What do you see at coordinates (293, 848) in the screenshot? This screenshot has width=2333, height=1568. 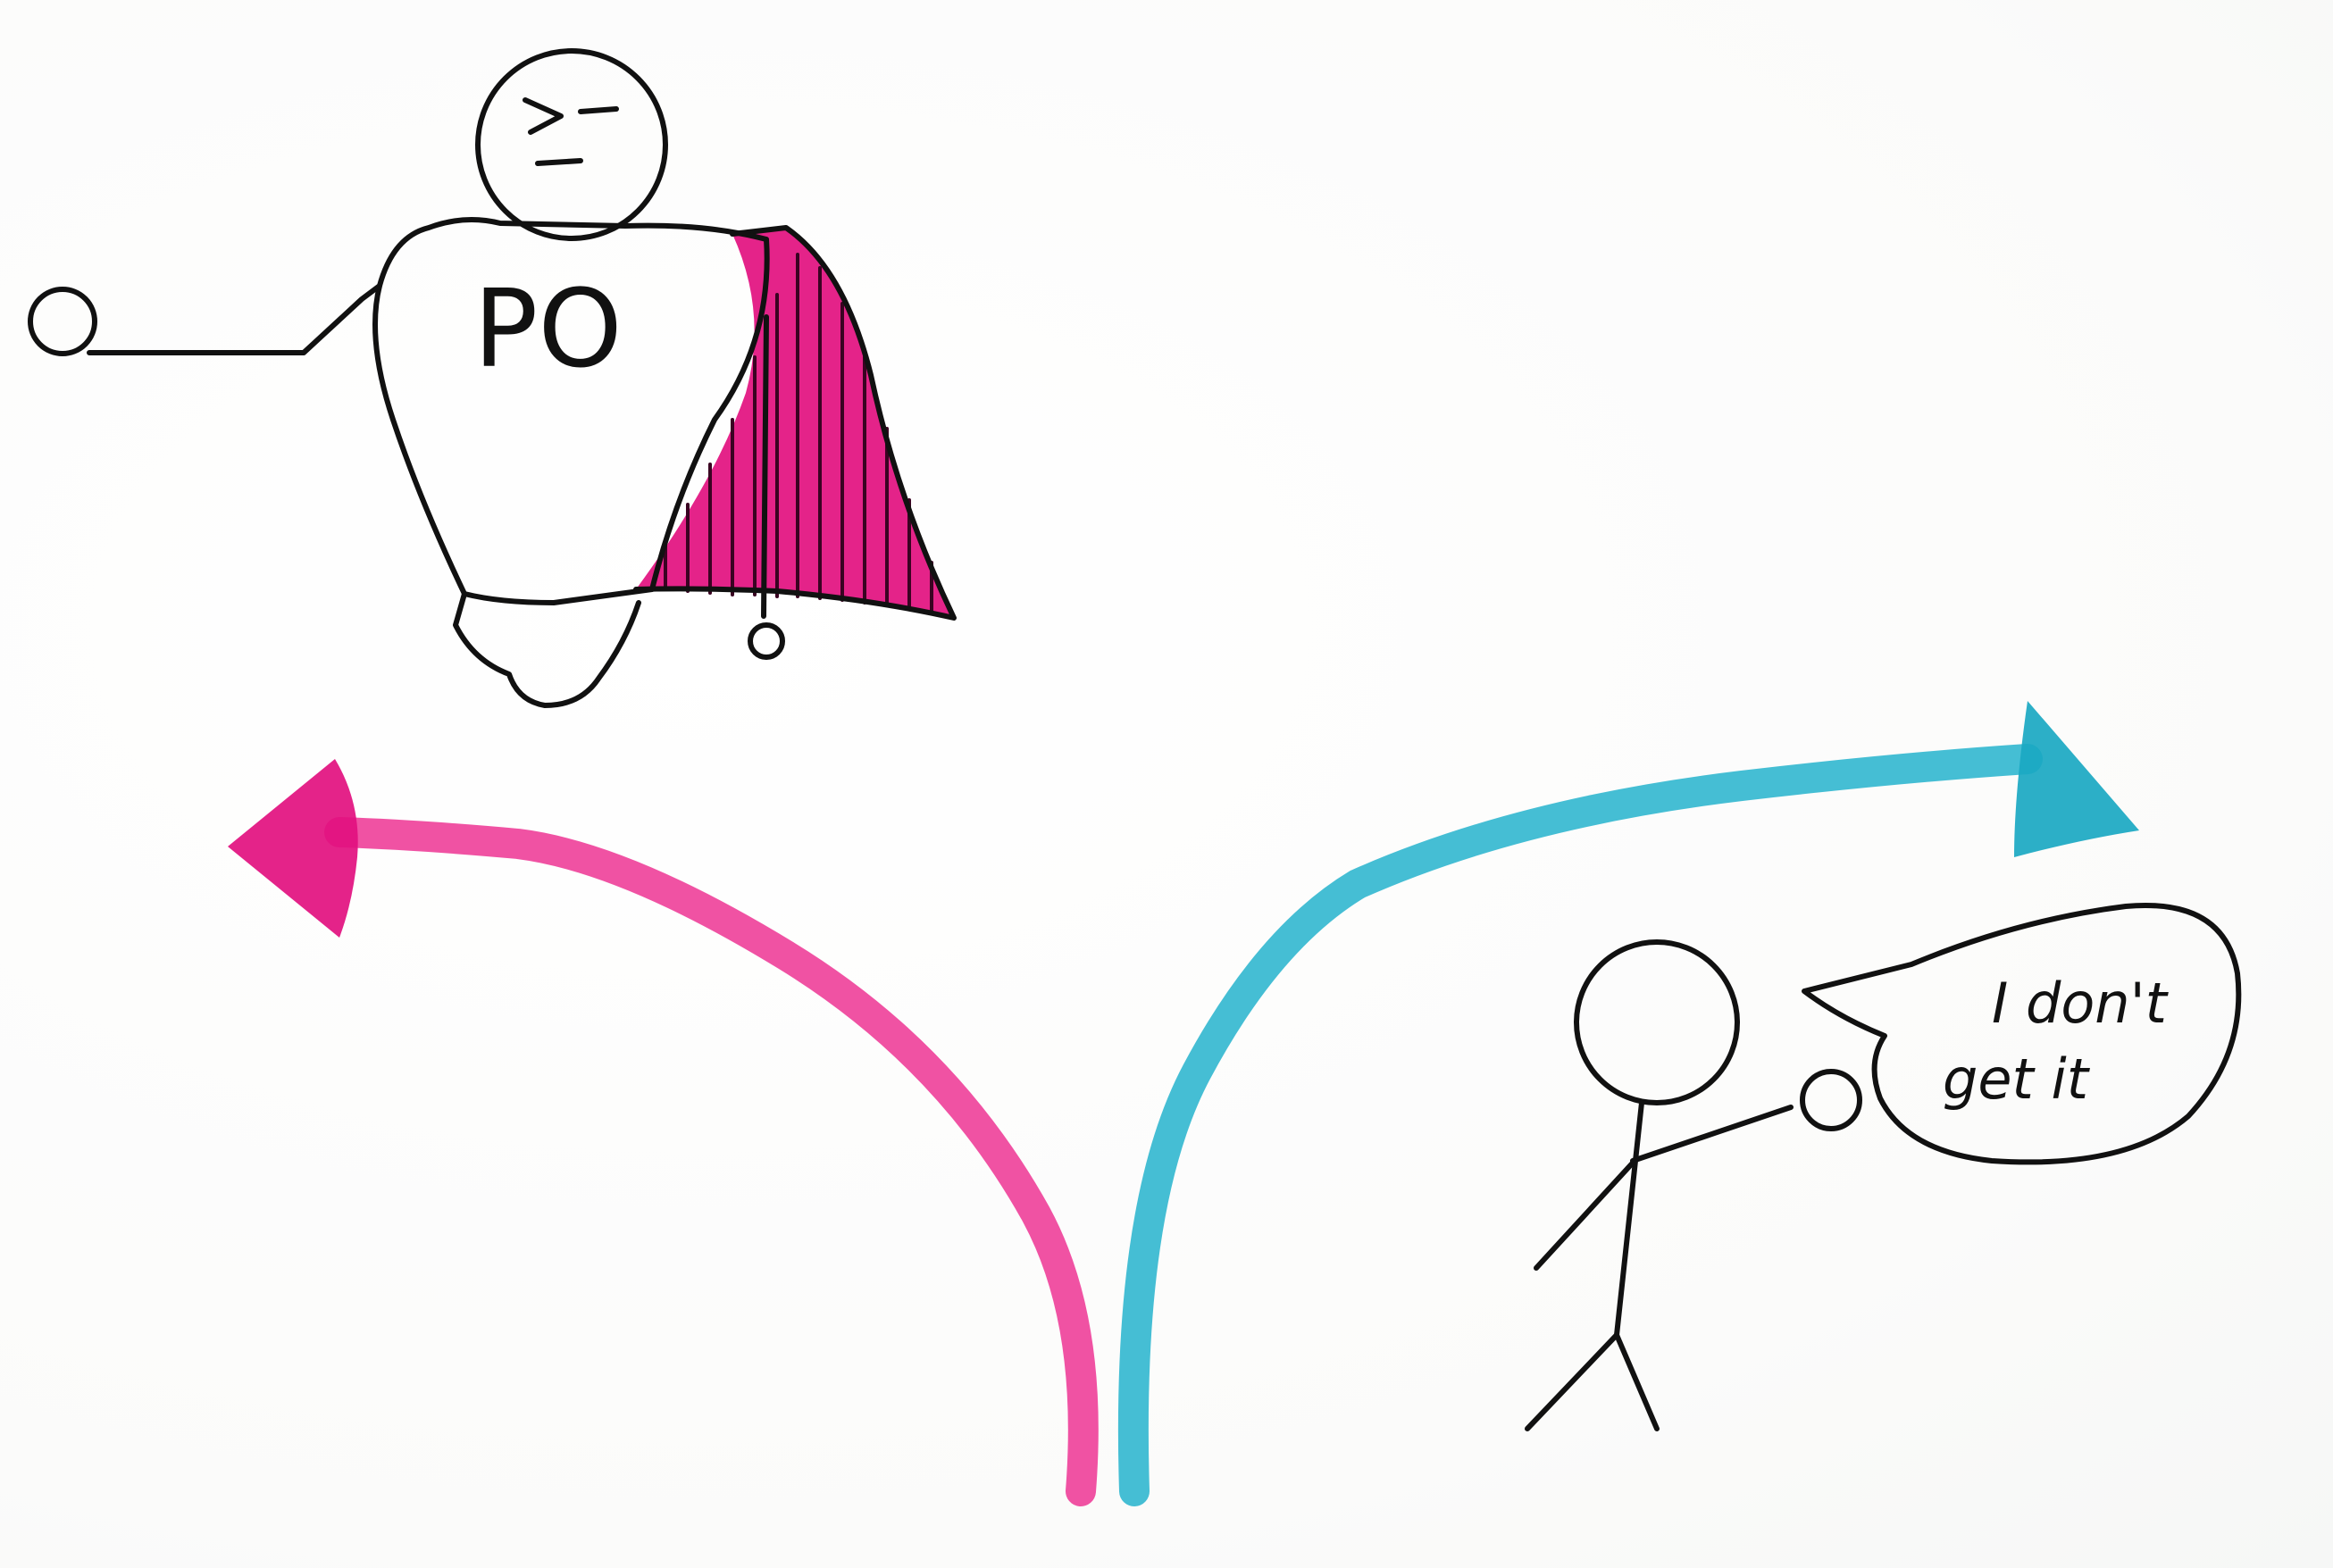 I see `pink-arrow-head` at bounding box center [293, 848].